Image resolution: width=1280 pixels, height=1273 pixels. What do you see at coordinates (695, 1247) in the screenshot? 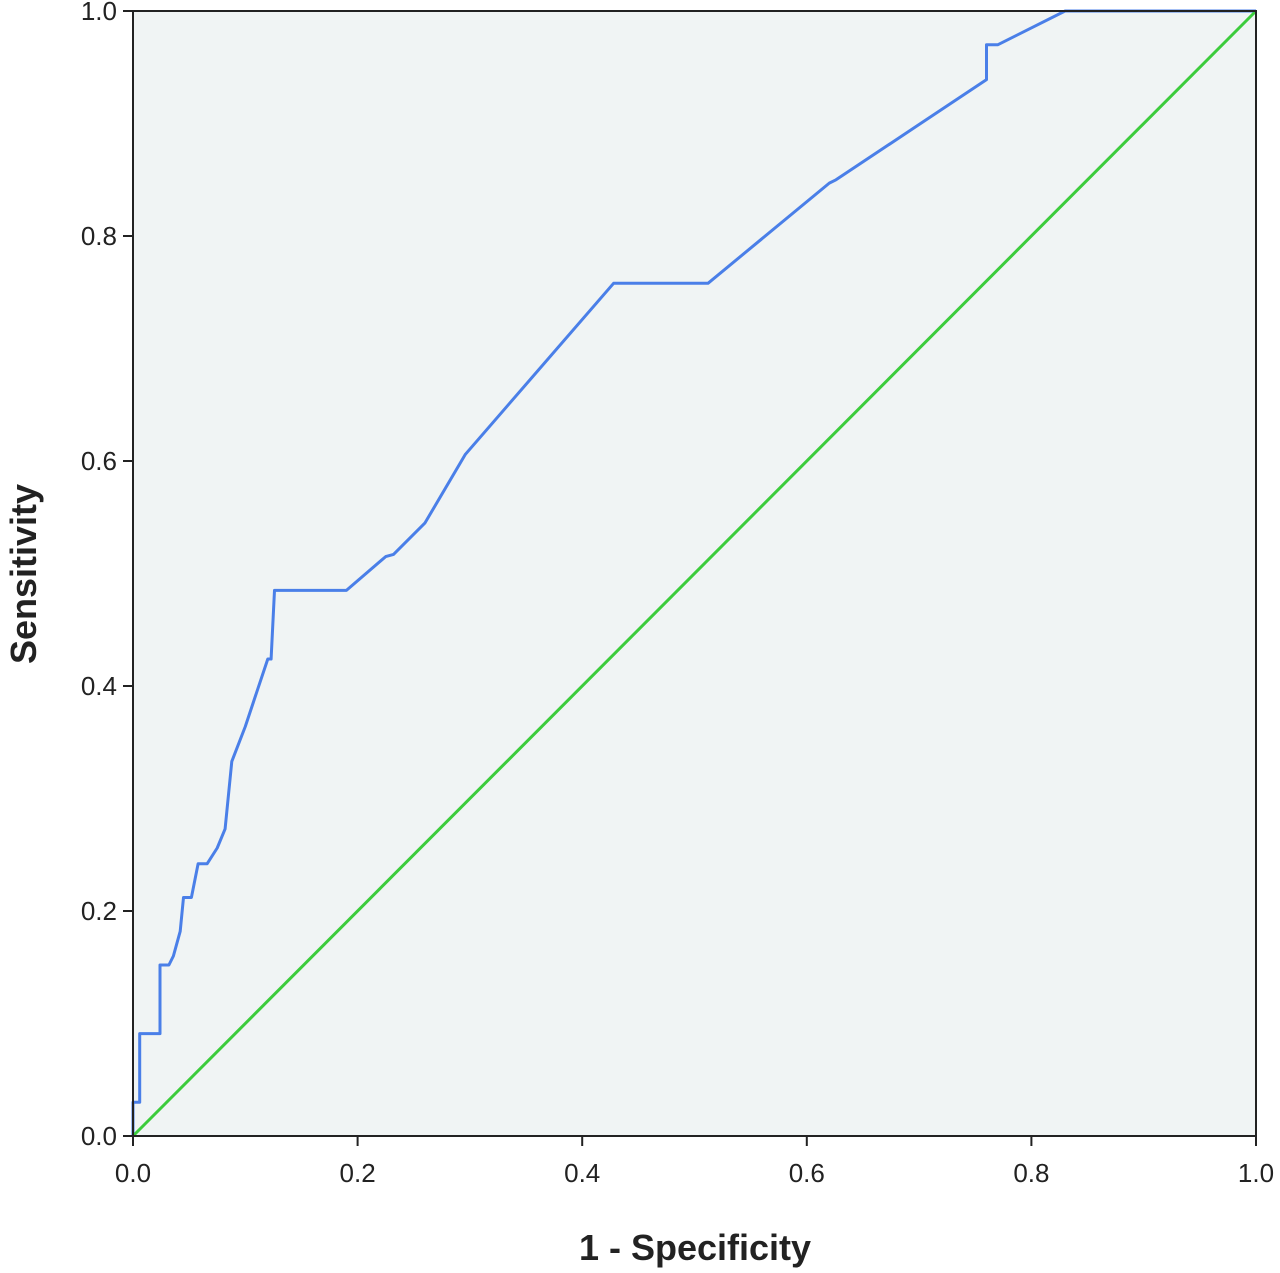
I see `x-axis-title: 1 - Specificity` at bounding box center [695, 1247].